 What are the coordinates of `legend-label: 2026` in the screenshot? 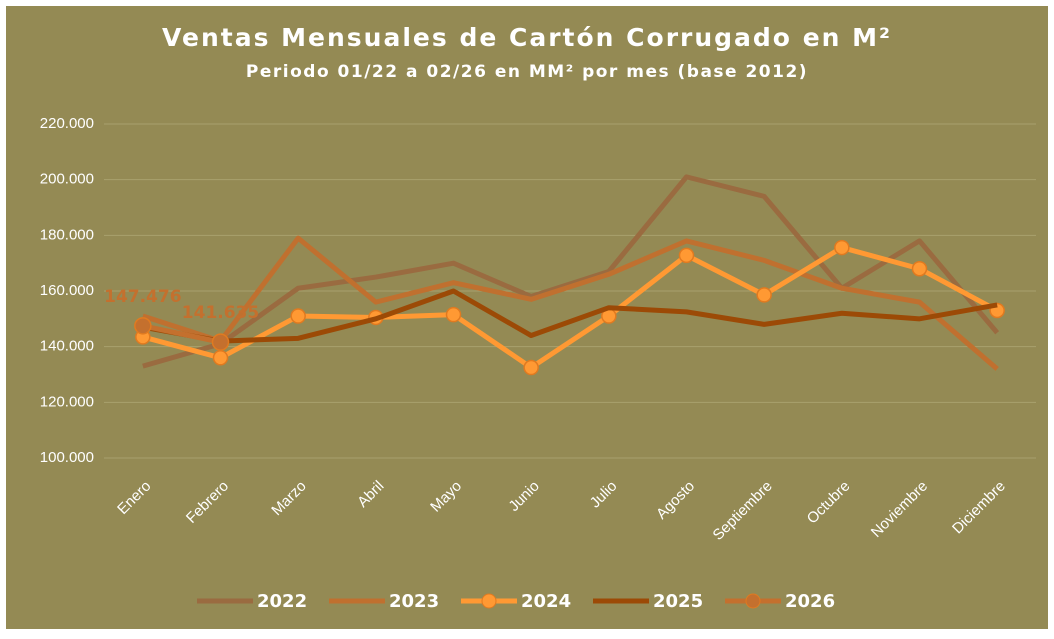 It's located at (810, 601).